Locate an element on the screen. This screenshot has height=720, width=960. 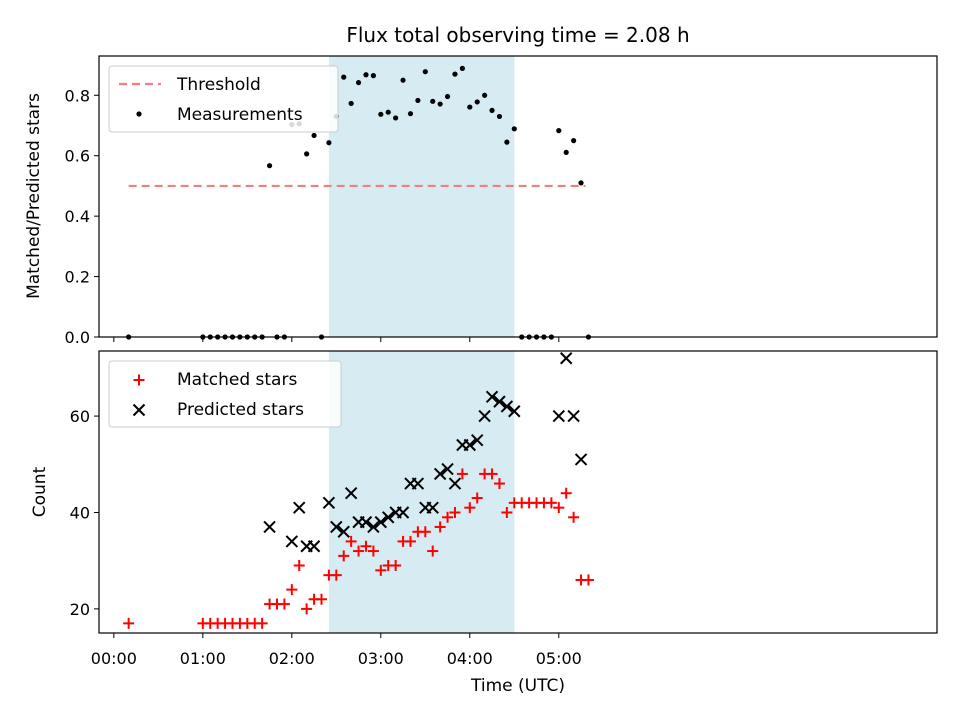
ratio-legend: Threshold Measurements is located at coordinates (223, 99).